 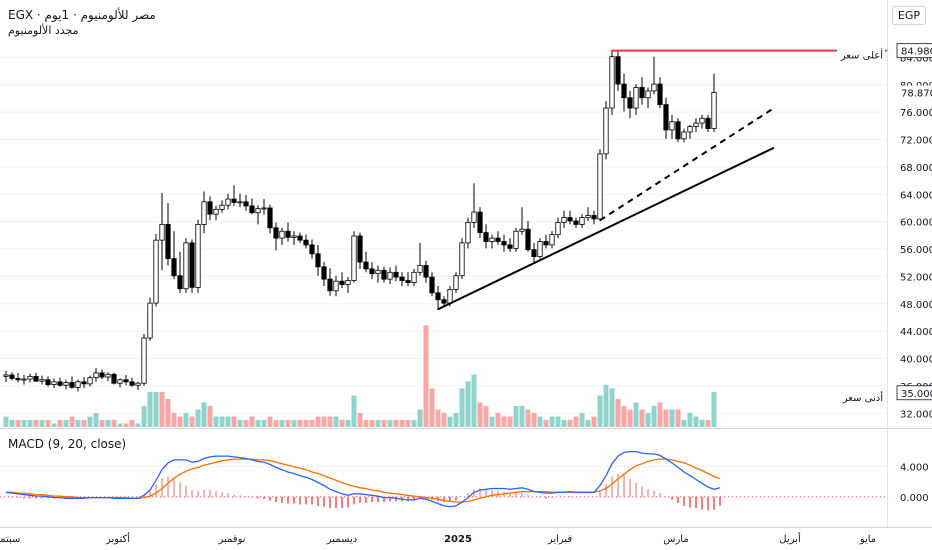 What do you see at coordinates (867, 539) in the screenshot?
I see `x-tick-label: مايو` at bounding box center [867, 539].